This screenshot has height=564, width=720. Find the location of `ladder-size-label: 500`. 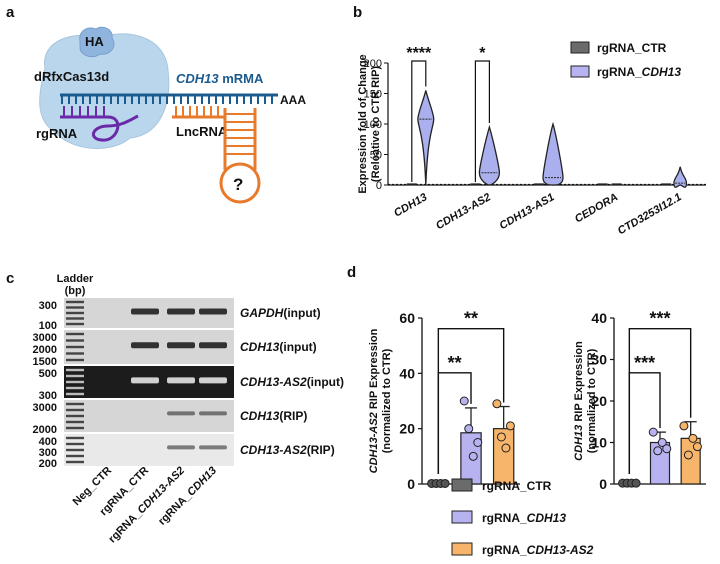

ladder-size-label: 500 is located at coordinates (48, 374).